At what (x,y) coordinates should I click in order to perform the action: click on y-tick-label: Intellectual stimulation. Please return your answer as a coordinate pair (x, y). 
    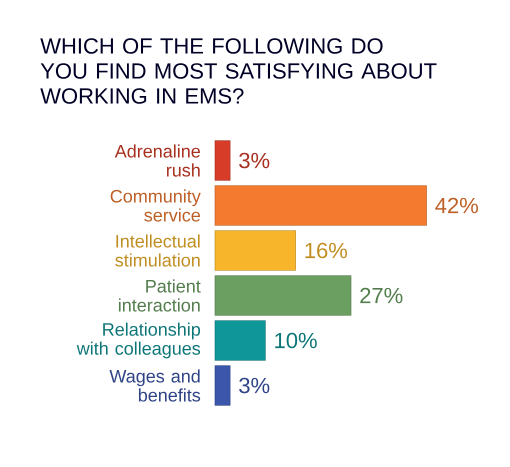
    Looking at the image, I should click on (157, 250).